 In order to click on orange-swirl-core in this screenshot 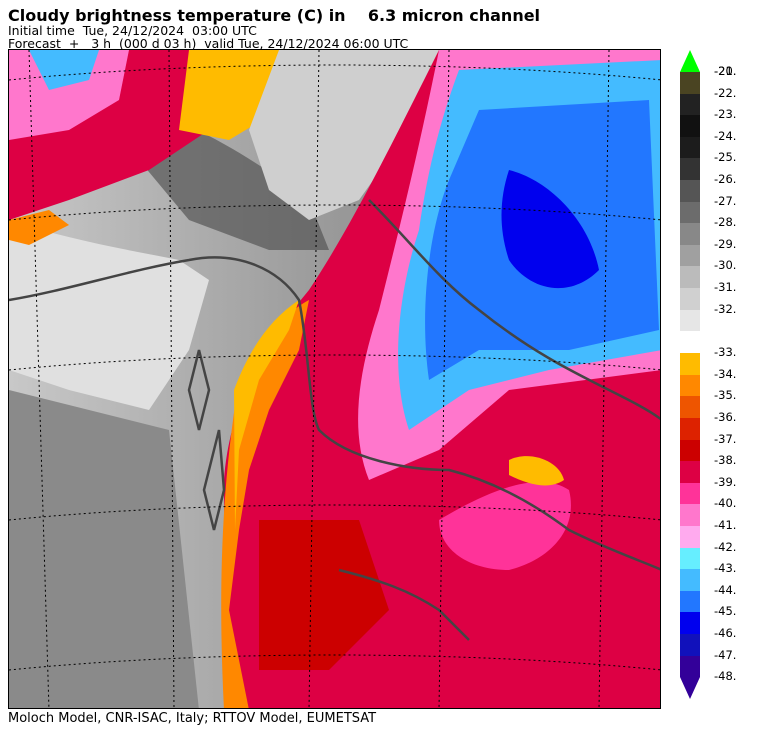, I will do `click(536, 471)`.